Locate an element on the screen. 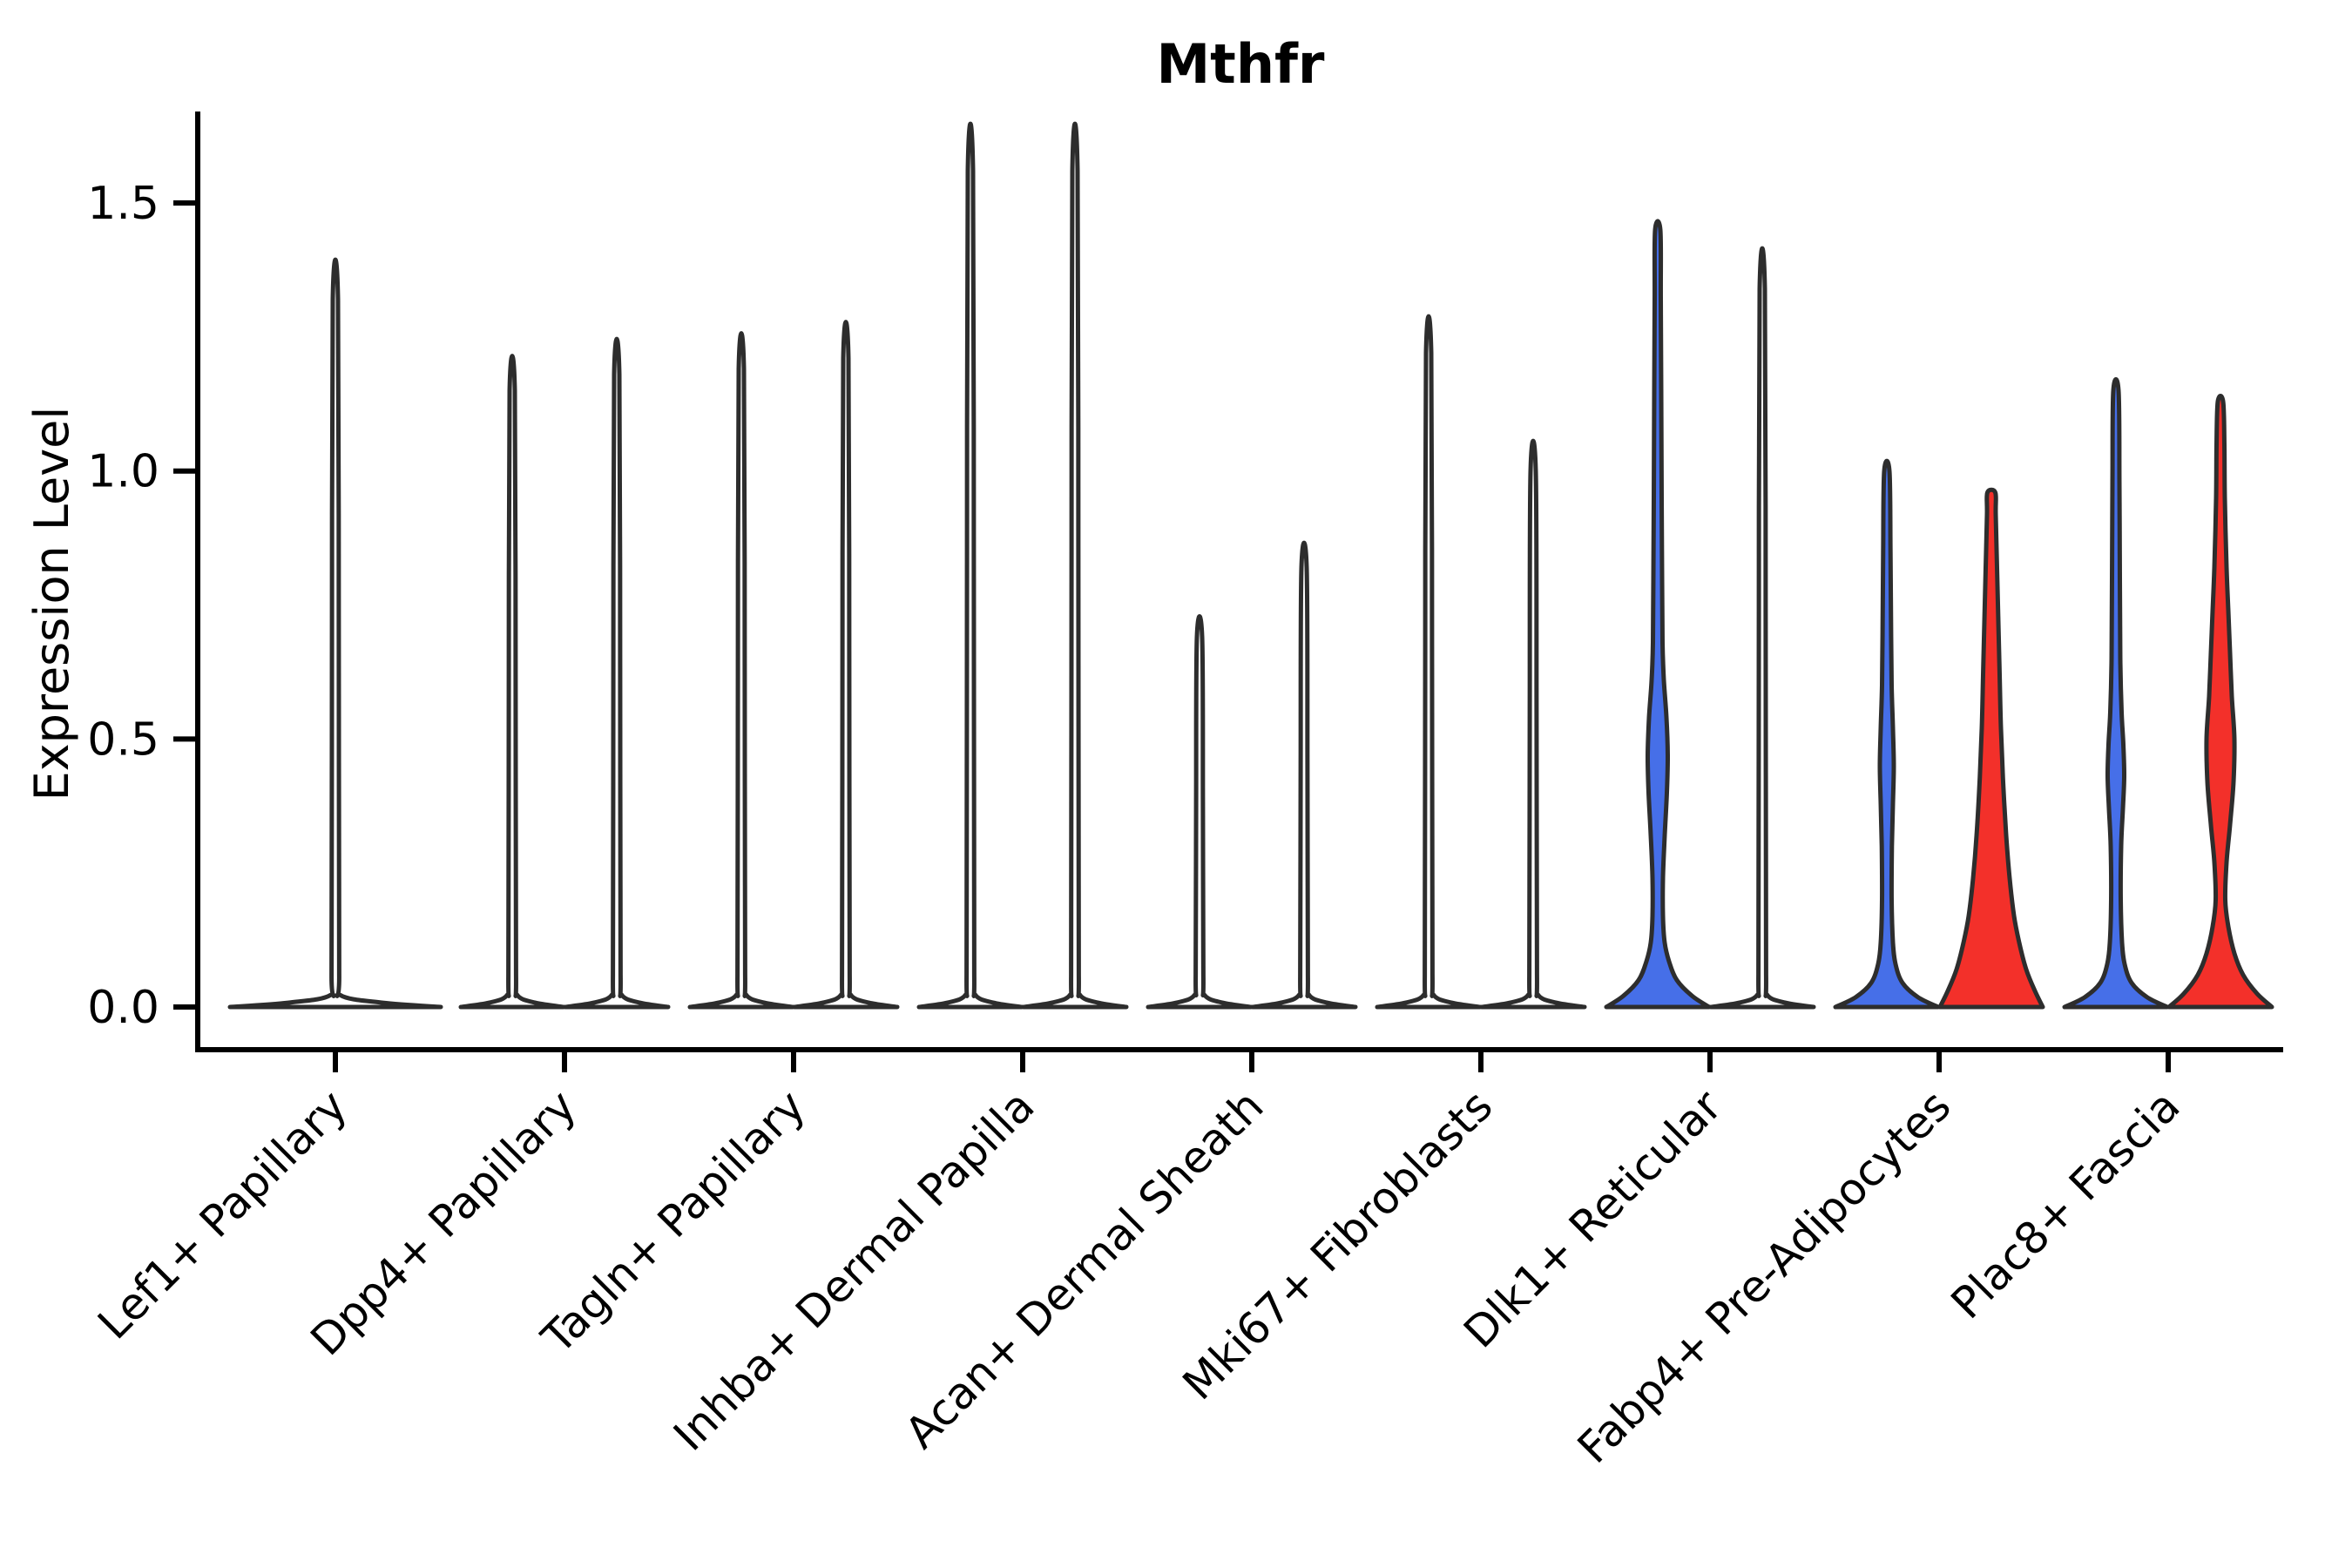 The image size is (2352, 1568). violin-dlk1-left is located at coordinates (1658, 614).